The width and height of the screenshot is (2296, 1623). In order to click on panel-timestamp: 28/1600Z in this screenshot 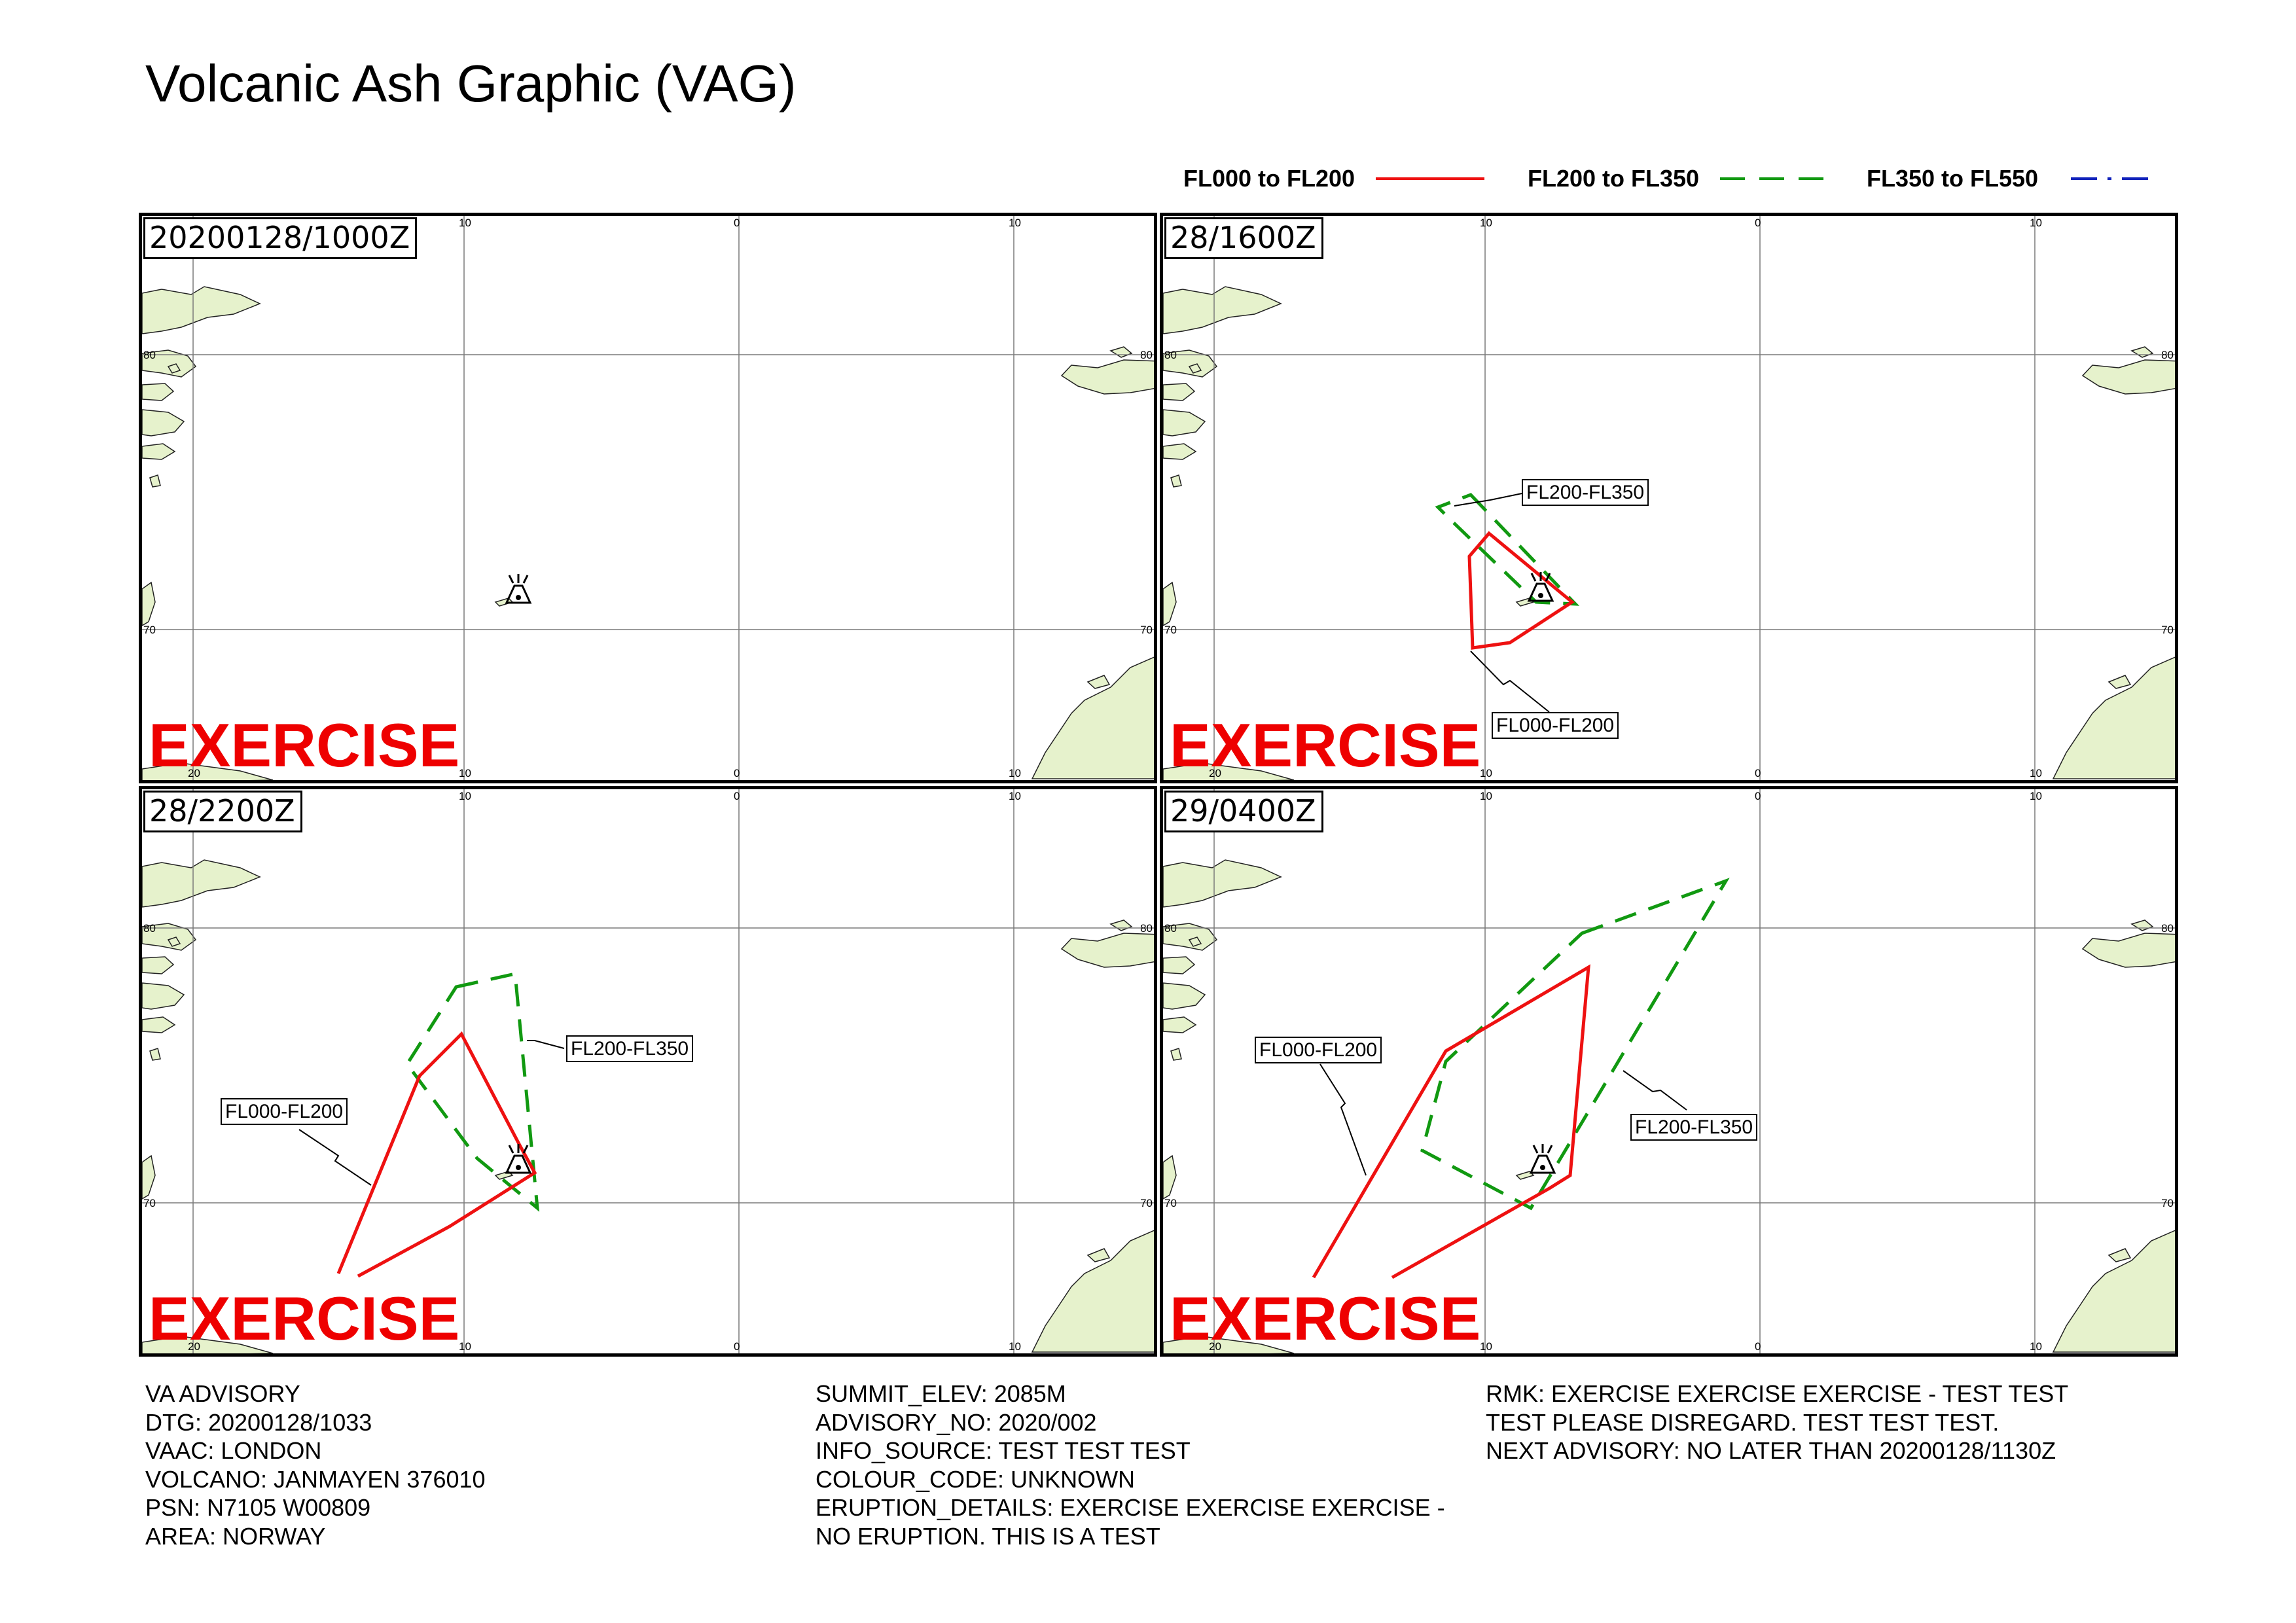, I will do `click(1243, 238)`.